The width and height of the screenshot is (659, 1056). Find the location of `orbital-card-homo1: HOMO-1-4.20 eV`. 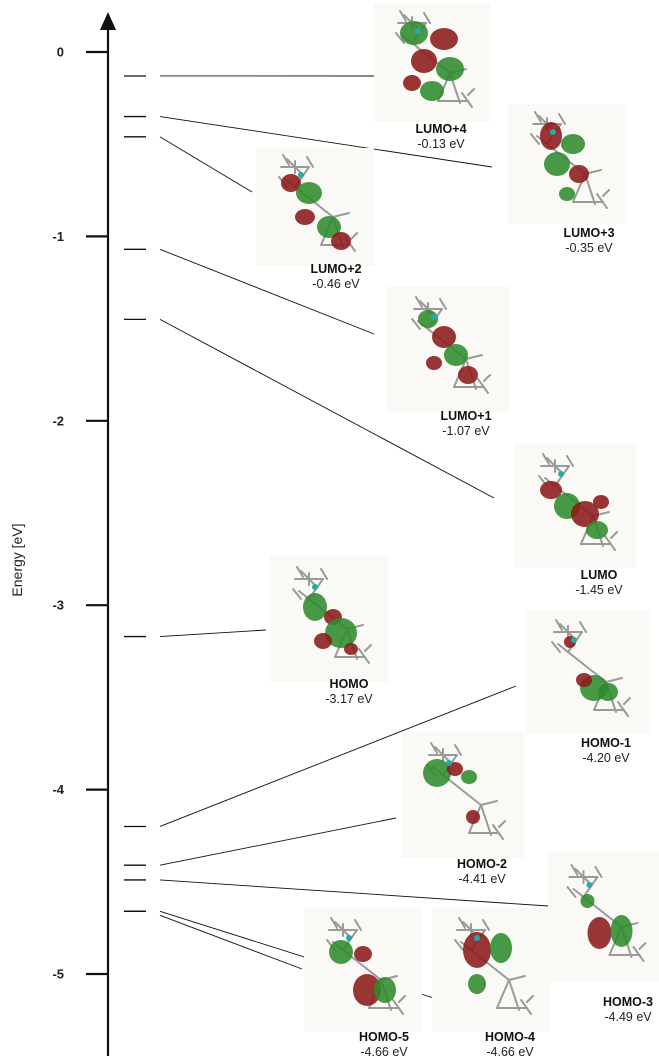

orbital-card-homo1: HOMO-1-4.20 eV is located at coordinates (588, 687).